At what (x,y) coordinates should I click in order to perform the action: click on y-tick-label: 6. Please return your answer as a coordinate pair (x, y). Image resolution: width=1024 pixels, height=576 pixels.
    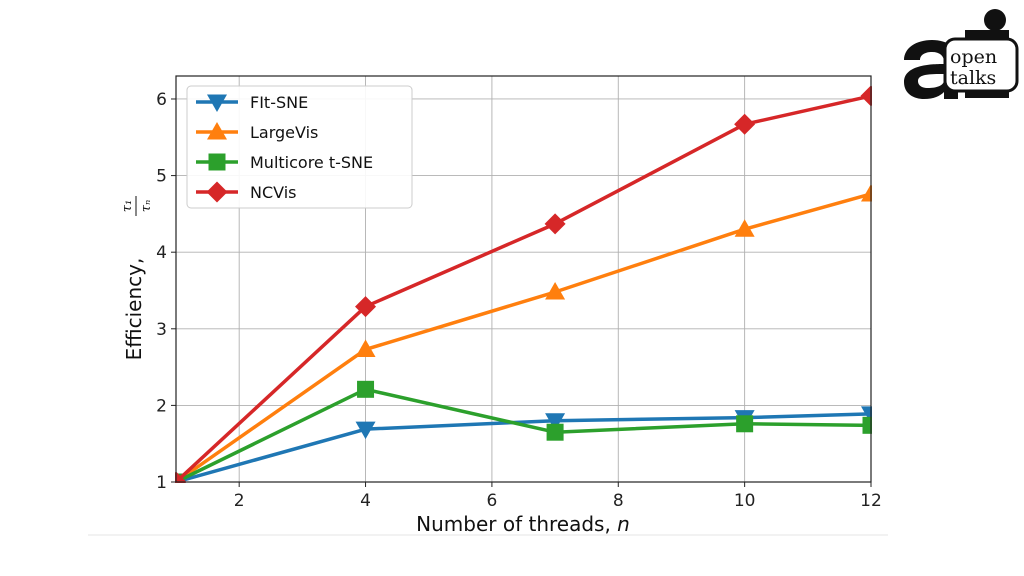
    Looking at the image, I should click on (161, 100).